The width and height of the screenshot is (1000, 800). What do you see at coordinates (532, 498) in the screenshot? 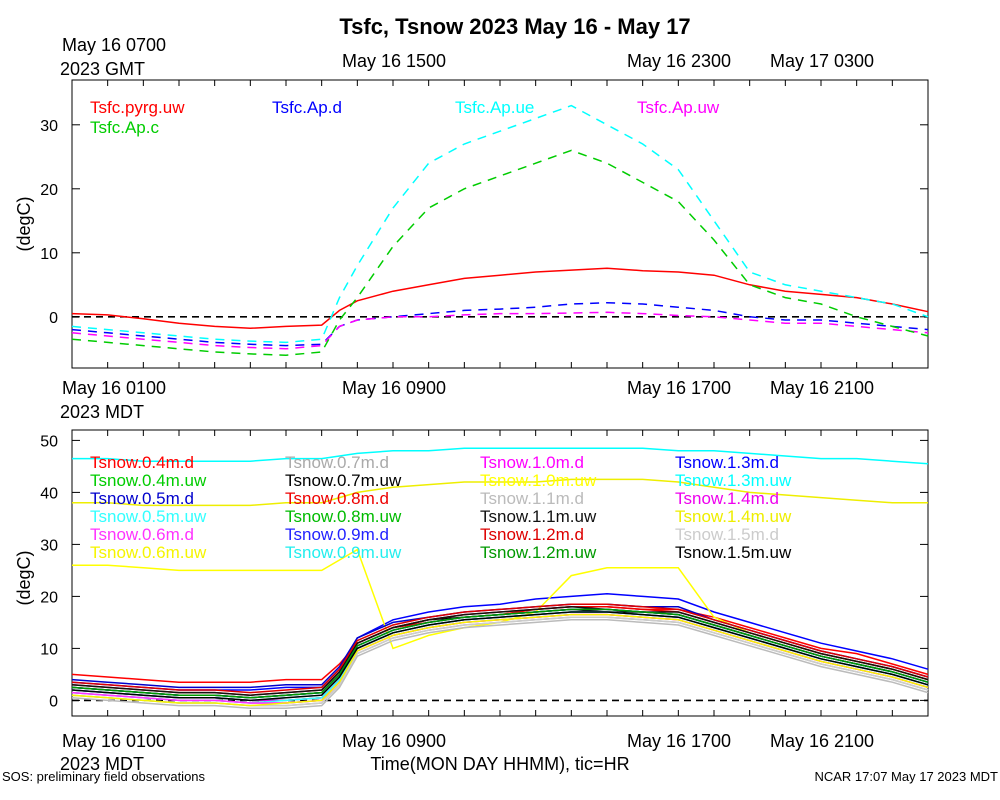
I see `legend-tsnow-1-1m-d: Tsnow.1.1m.d` at bounding box center [532, 498].